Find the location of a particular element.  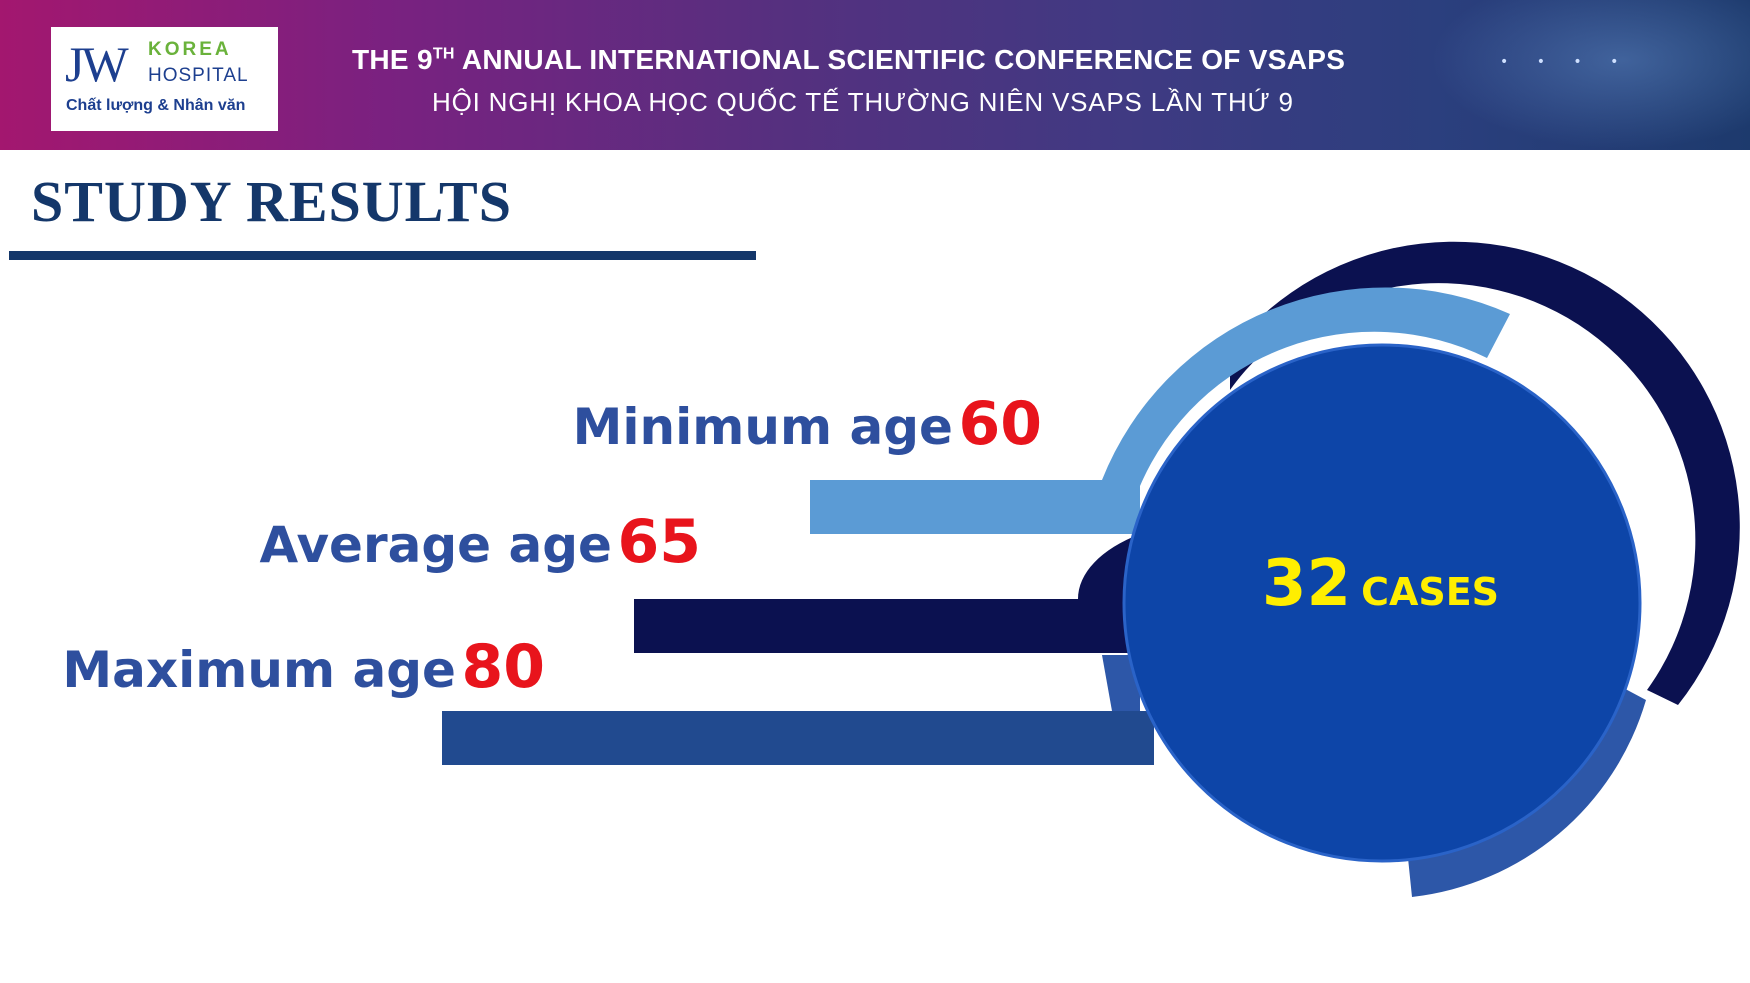

bar-average-age is located at coordinates (884, 626).